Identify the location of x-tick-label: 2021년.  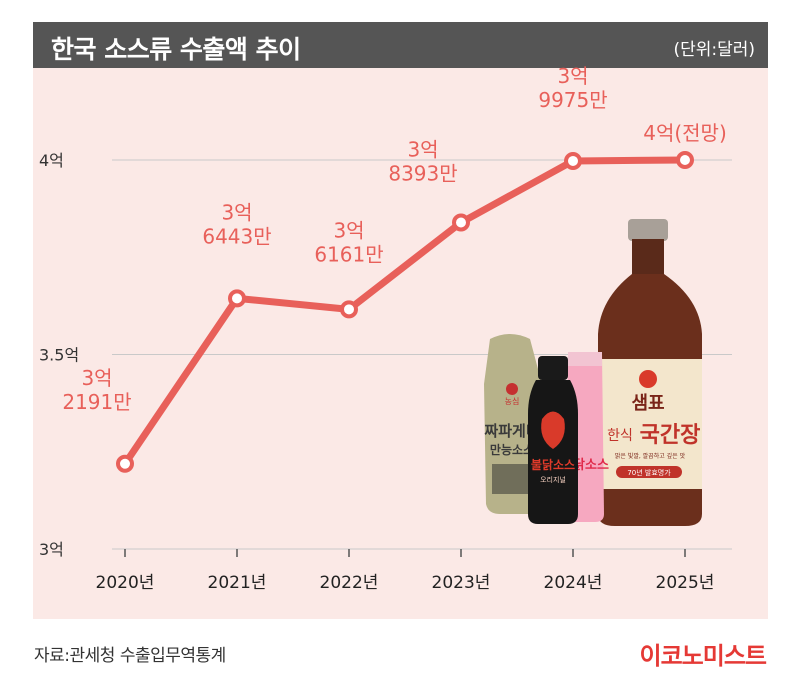
(237, 583).